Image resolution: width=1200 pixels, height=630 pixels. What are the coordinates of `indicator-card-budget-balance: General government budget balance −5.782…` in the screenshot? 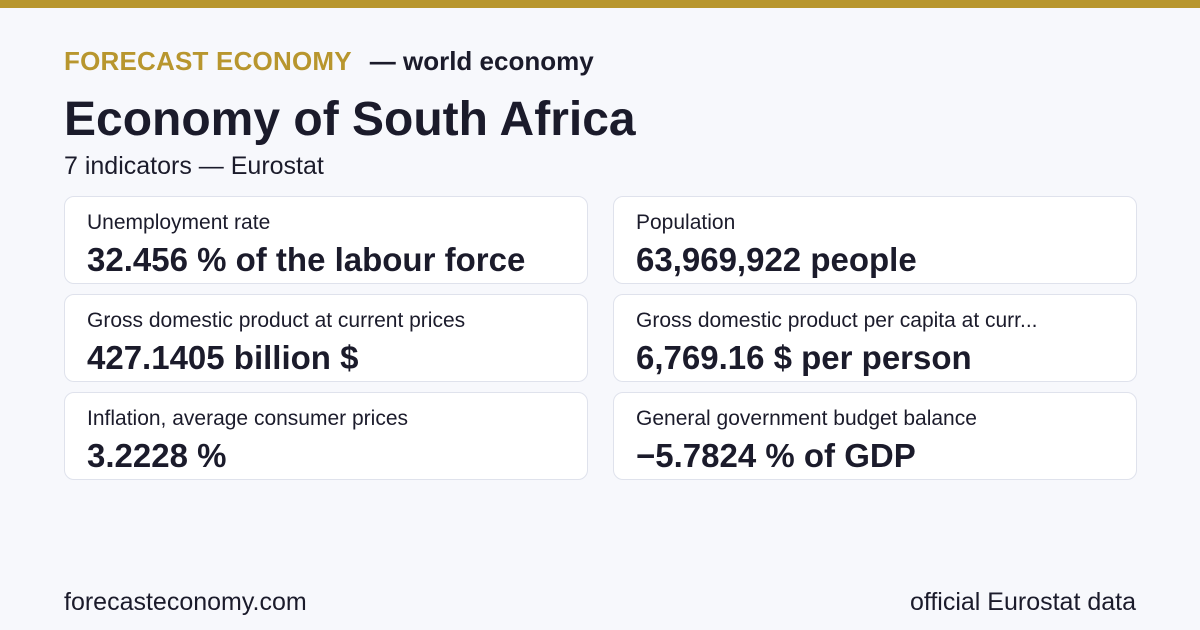 It's located at (875, 436).